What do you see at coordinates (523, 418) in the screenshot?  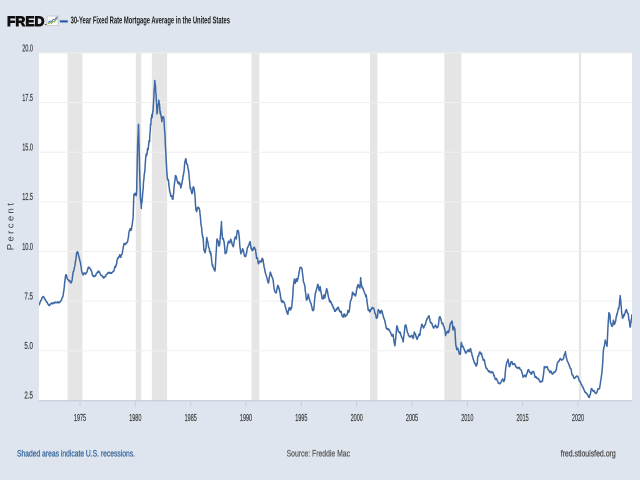 I see `svg-text: 2015` at bounding box center [523, 418].